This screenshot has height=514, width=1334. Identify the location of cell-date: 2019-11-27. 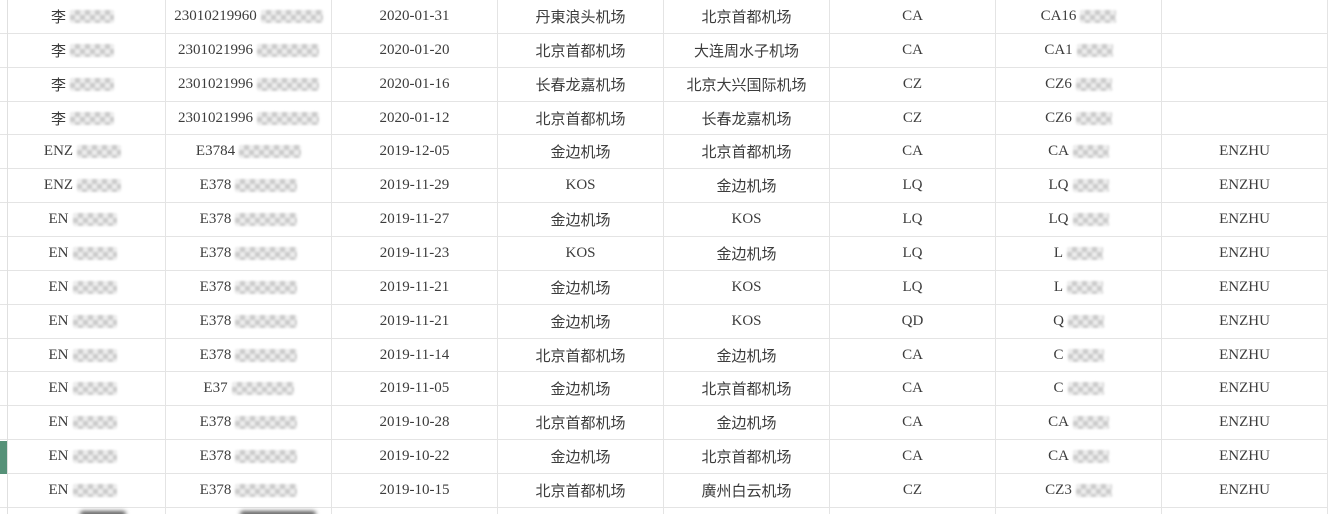
(415, 220).